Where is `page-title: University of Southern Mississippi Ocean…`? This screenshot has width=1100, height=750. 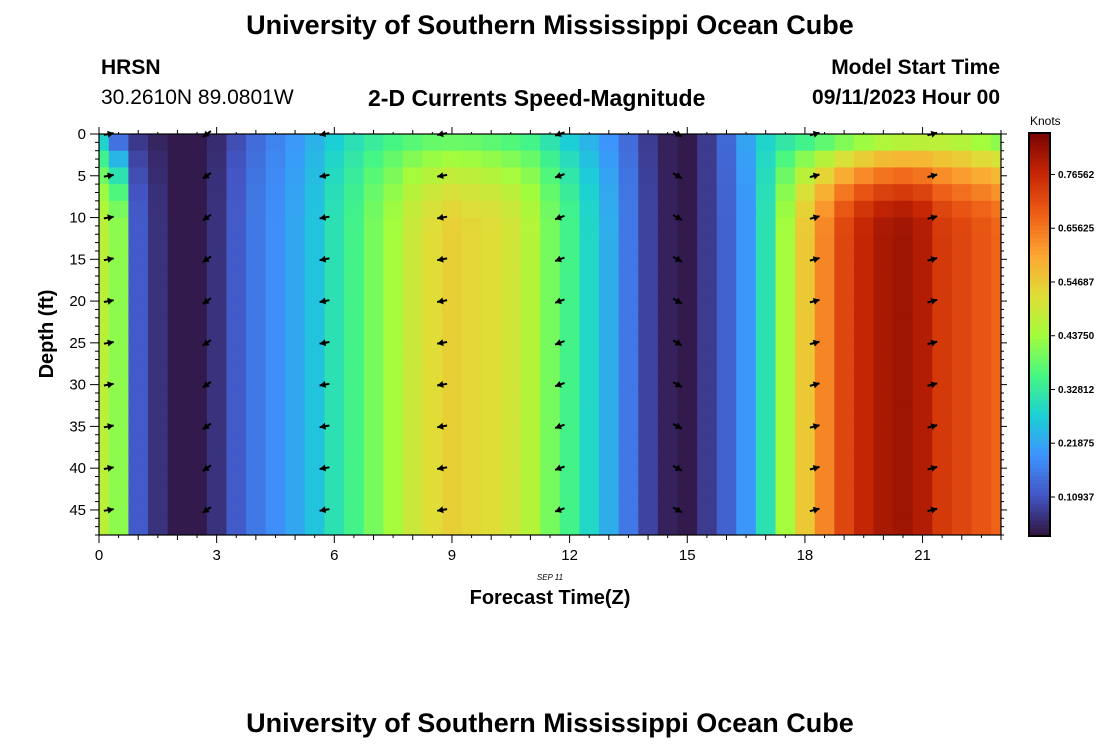 page-title: University of Southern Mississippi Ocean… is located at coordinates (550, 25).